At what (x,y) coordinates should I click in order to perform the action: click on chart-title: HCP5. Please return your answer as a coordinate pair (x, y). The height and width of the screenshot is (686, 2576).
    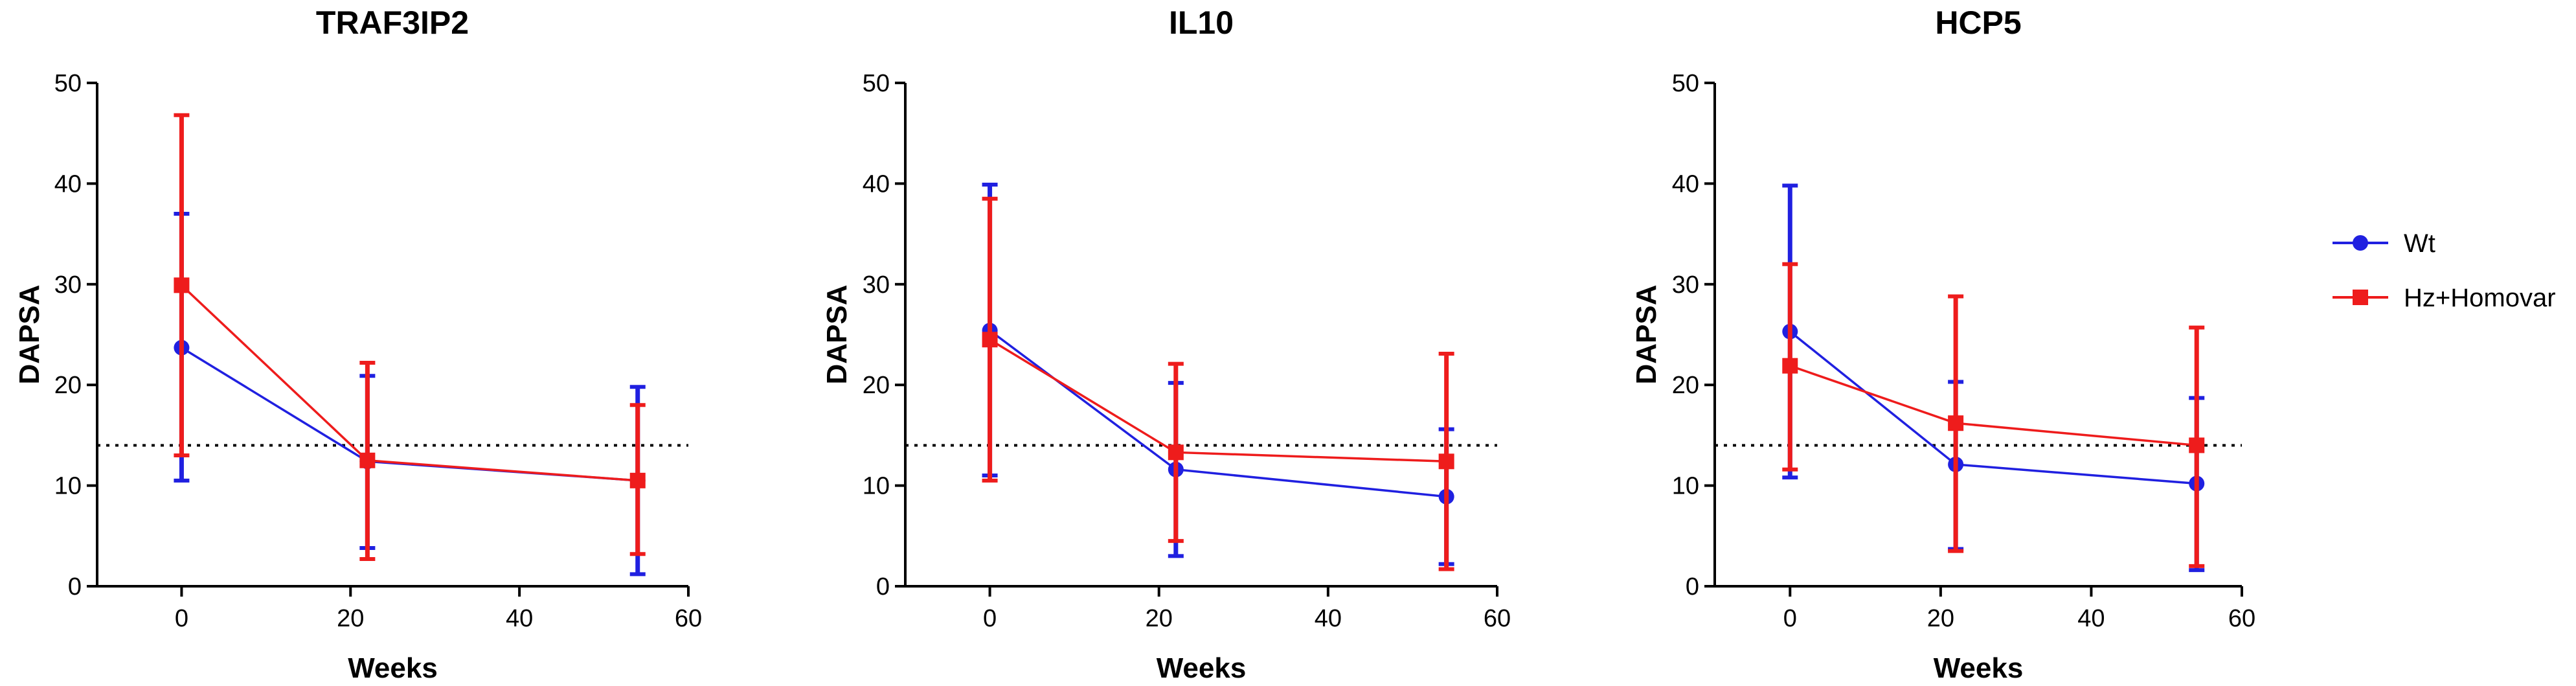
    Looking at the image, I should click on (1978, 23).